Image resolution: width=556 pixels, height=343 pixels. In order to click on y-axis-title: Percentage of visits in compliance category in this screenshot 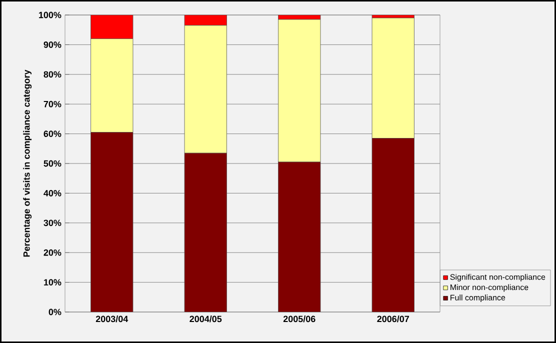, I will do `click(27, 163)`.